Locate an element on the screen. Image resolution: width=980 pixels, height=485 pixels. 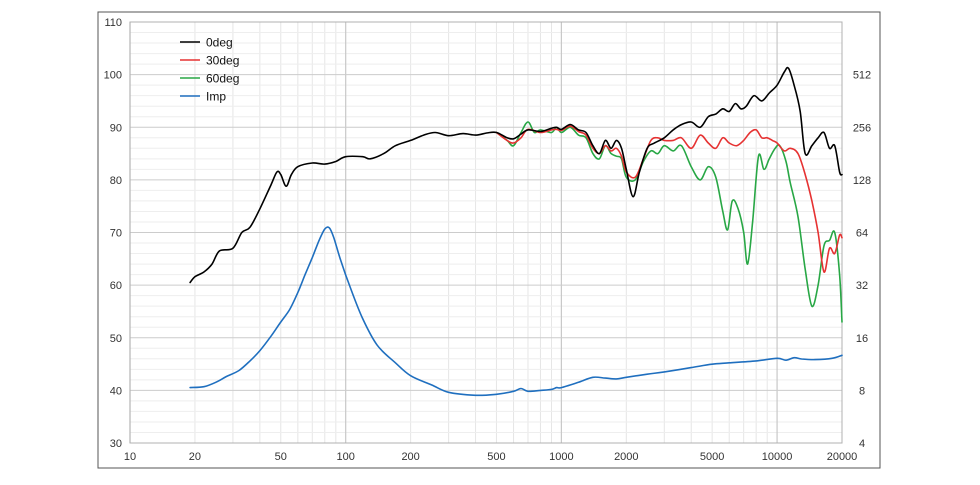
y-left-tick-label: 80 is located at coordinates (116, 181).